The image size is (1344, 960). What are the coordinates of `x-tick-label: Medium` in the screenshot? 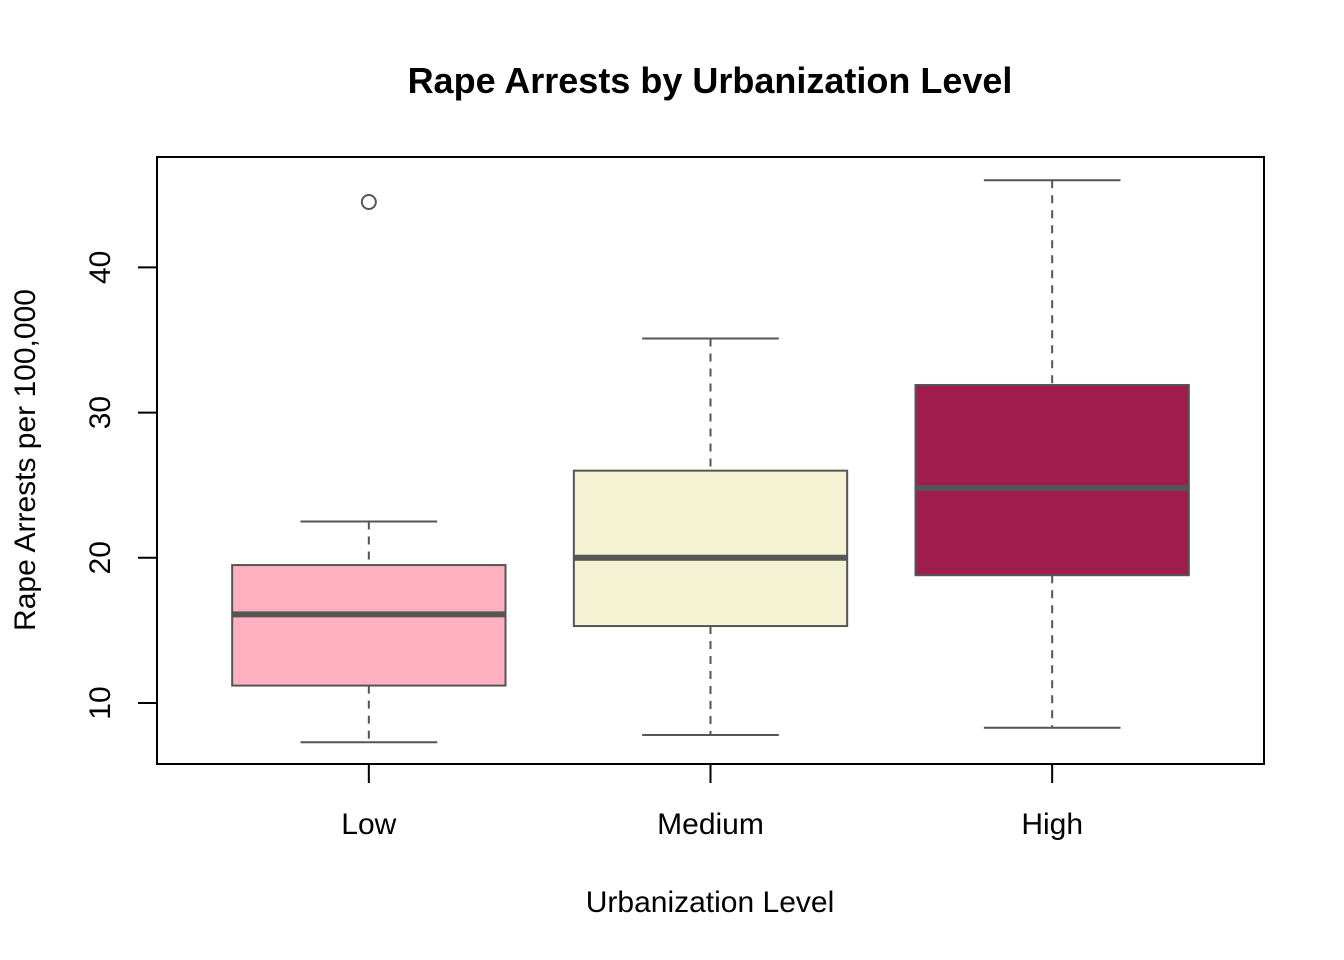 It's located at (710, 824).